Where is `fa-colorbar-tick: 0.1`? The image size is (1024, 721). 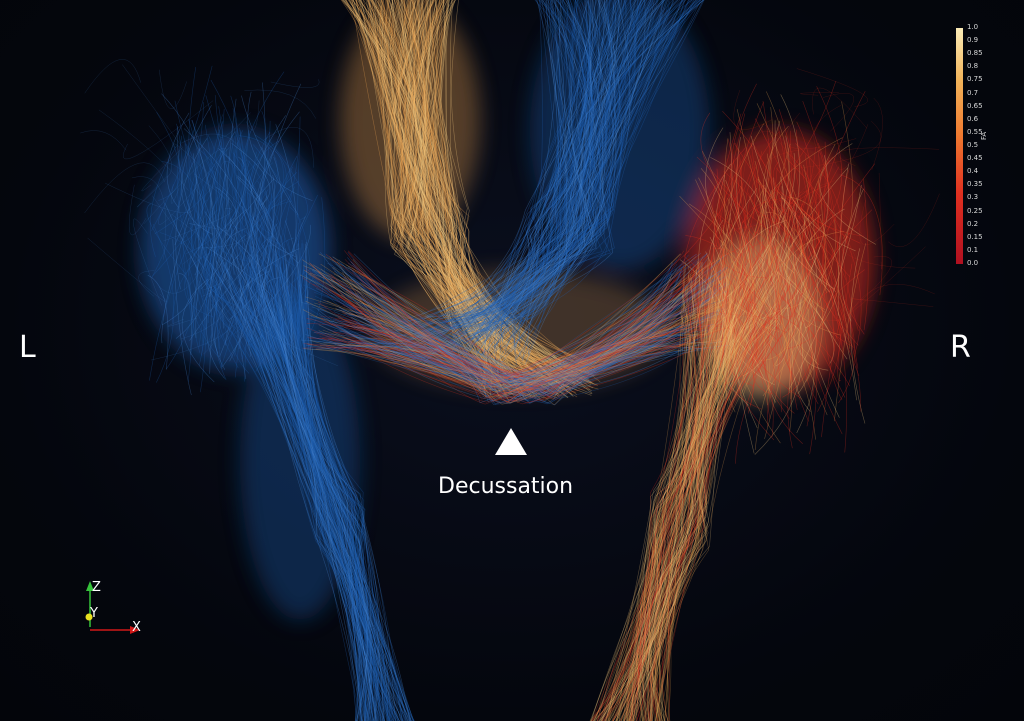 fa-colorbar-tick: 0.1 is located at coordinates (973, 249).